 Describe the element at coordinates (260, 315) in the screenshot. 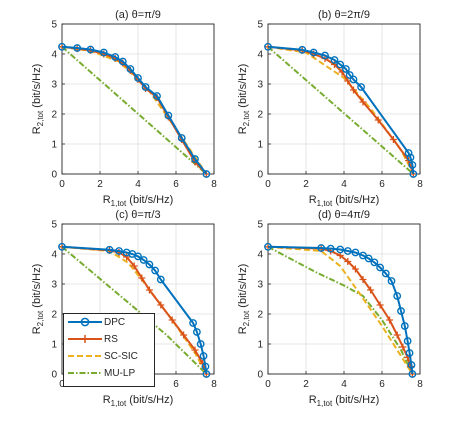

I see `y-tick-label: 2` at that location.